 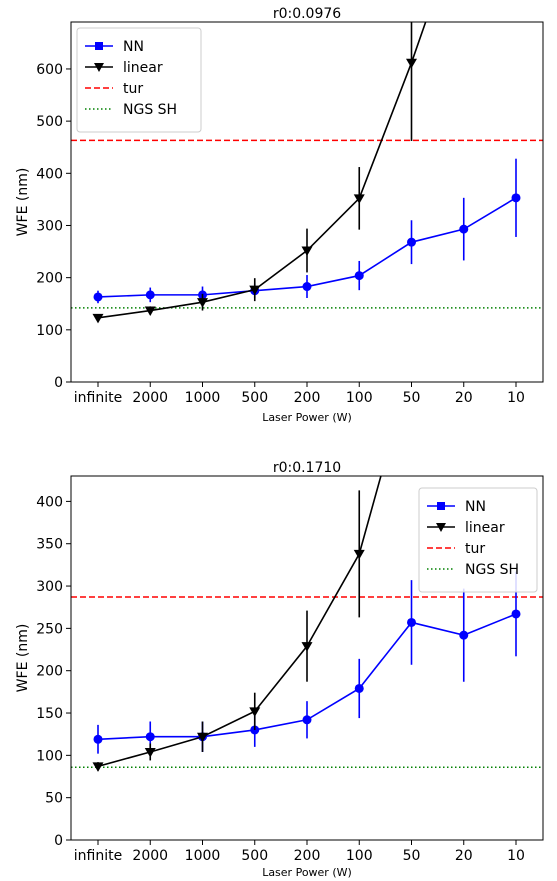 I want to click on y-tick-label: 150, so click(x=49, y=714).